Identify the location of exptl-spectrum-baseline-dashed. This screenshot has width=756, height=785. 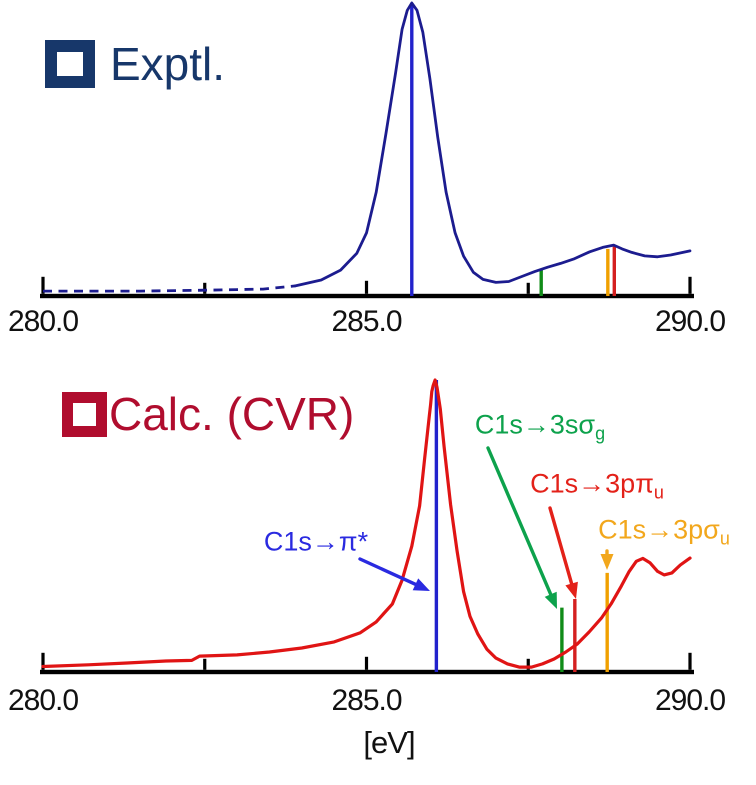
(169, 288).